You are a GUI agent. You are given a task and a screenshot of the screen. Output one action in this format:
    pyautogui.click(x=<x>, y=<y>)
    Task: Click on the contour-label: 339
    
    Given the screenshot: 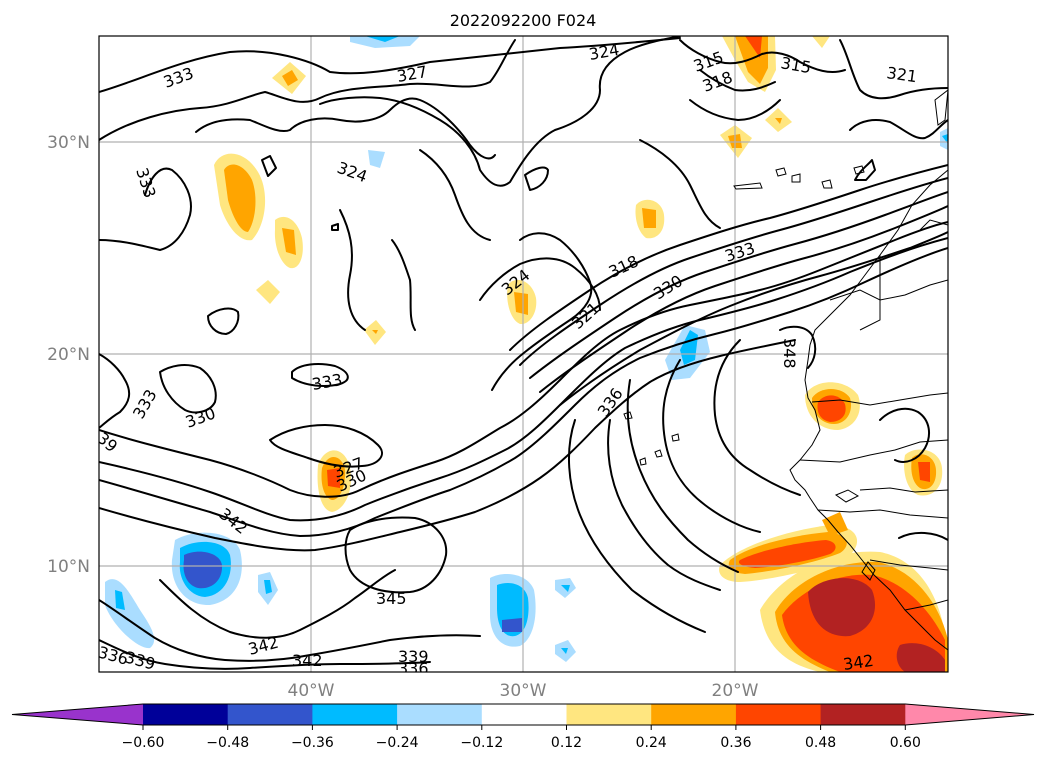 What is the action you would take?
    pyautogui.click(x=413, y=656)
    